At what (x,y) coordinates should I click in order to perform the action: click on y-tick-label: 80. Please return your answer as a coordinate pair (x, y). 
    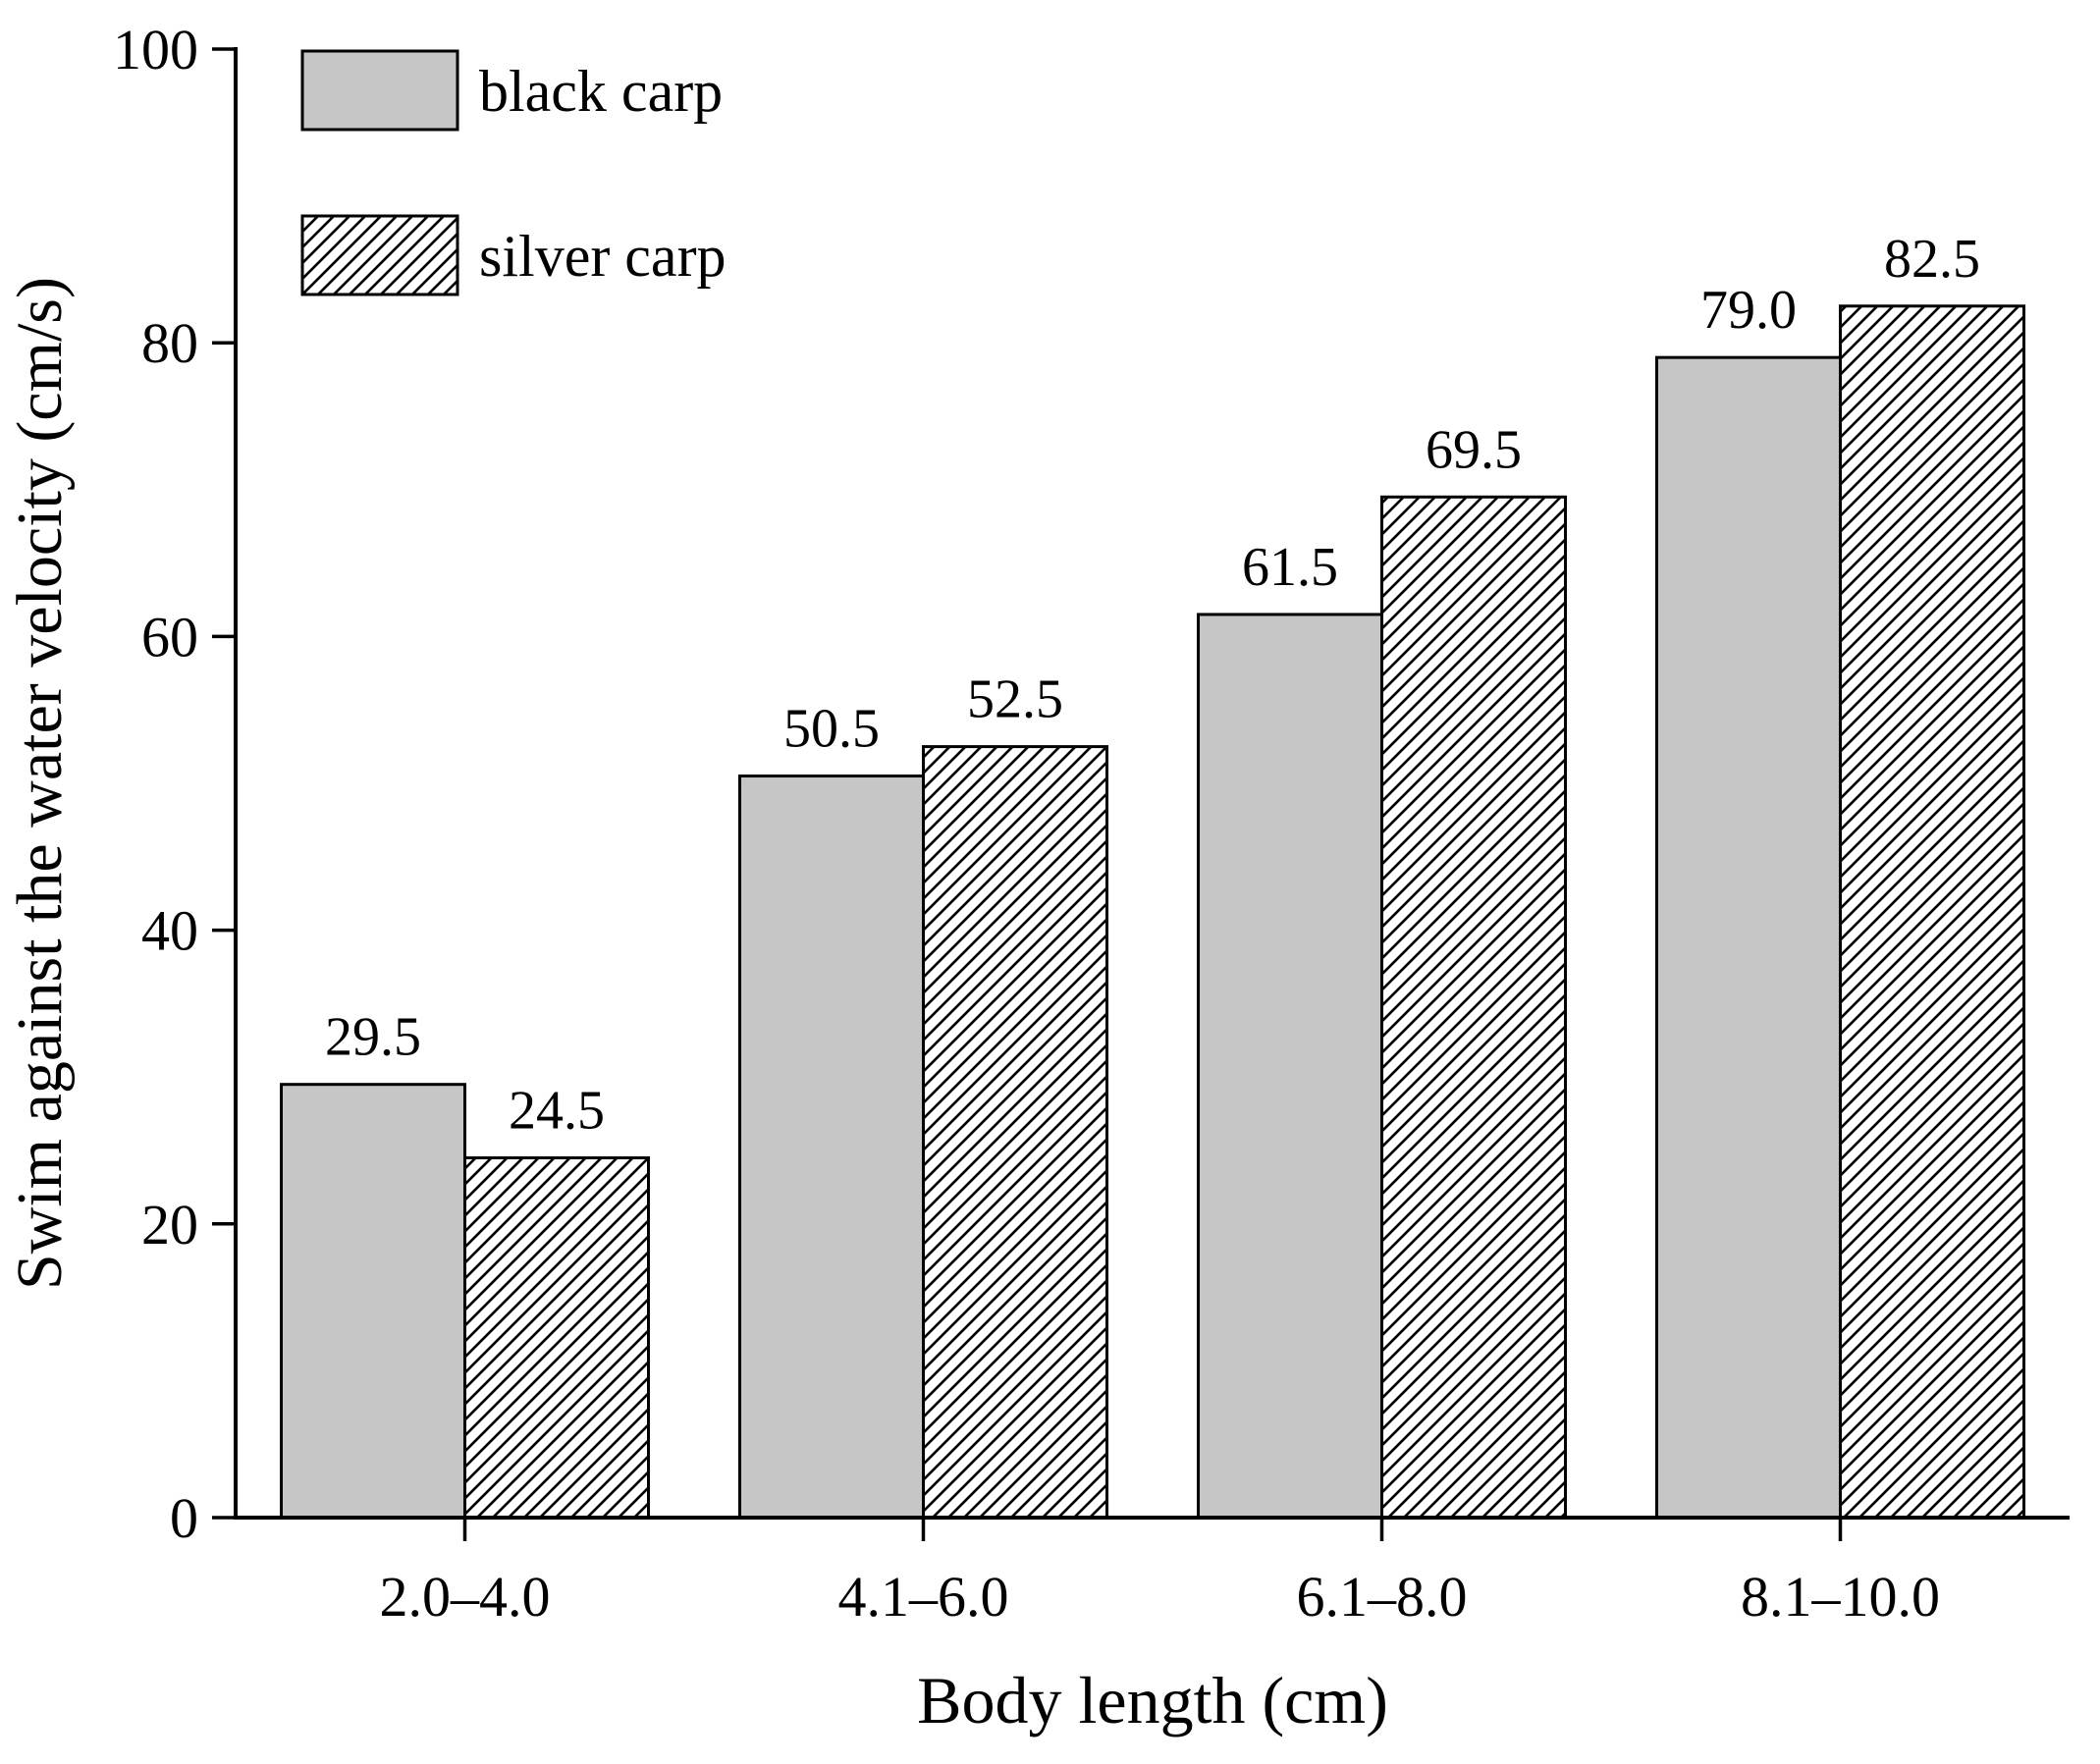
    Looking at the image, I should click on (169, 343).